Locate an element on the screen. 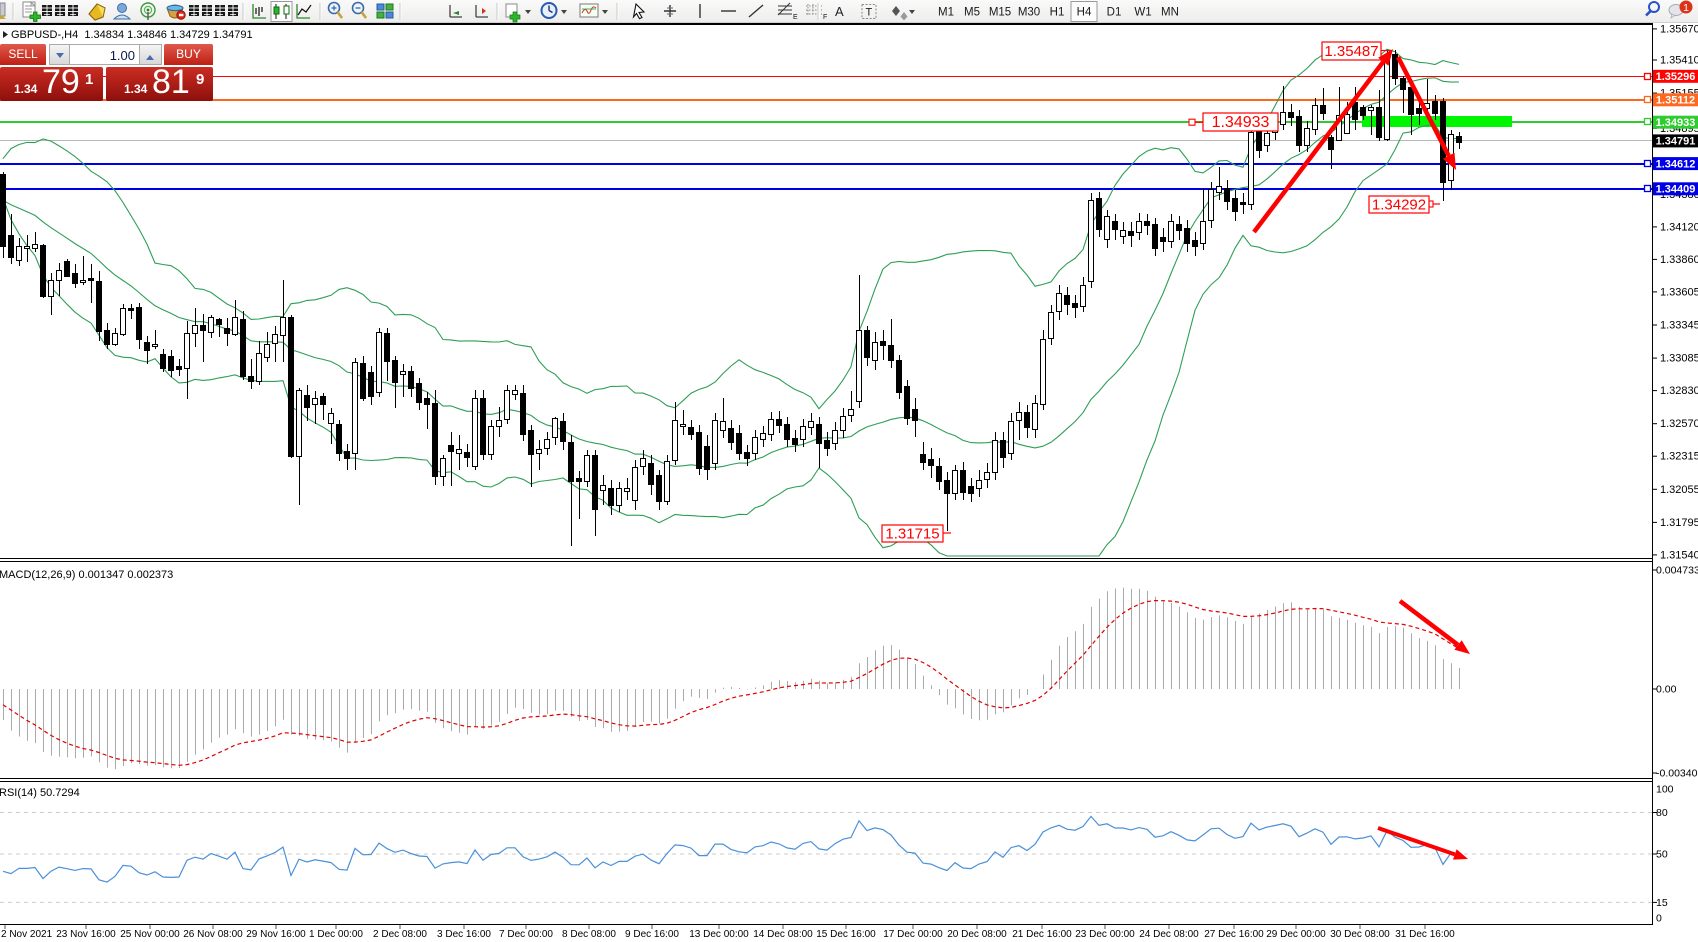 The image size is (1698, 942). svg-text: 9 Dec 16:00 is located at coordinates (652, 934).